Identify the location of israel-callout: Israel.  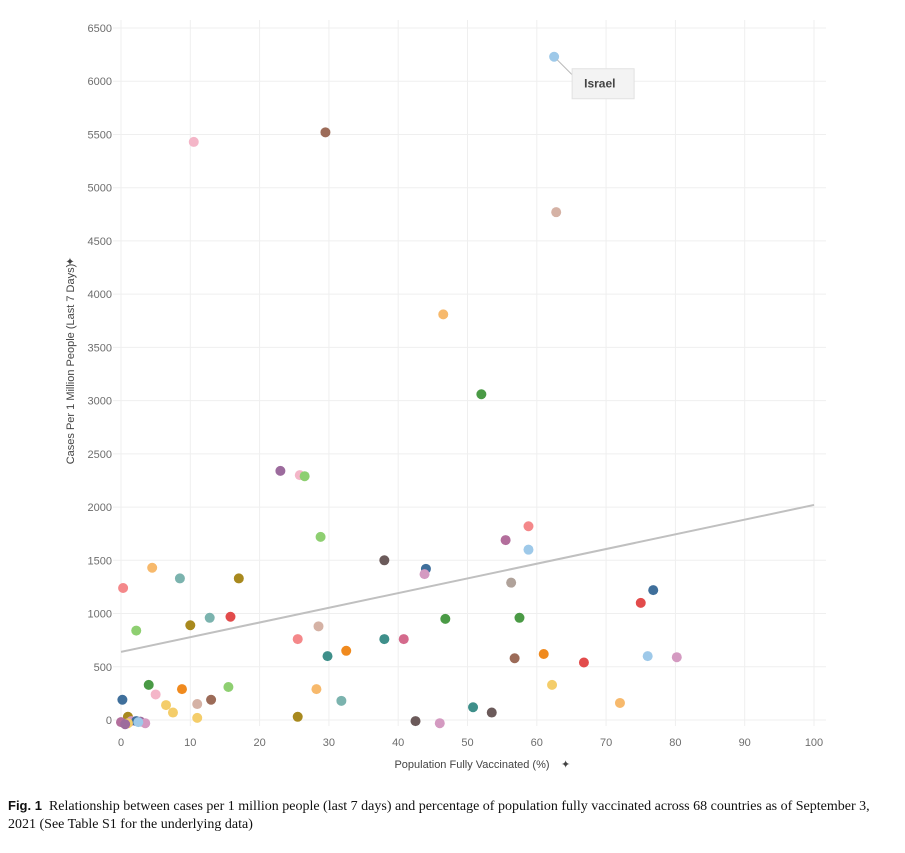
(595, 79).